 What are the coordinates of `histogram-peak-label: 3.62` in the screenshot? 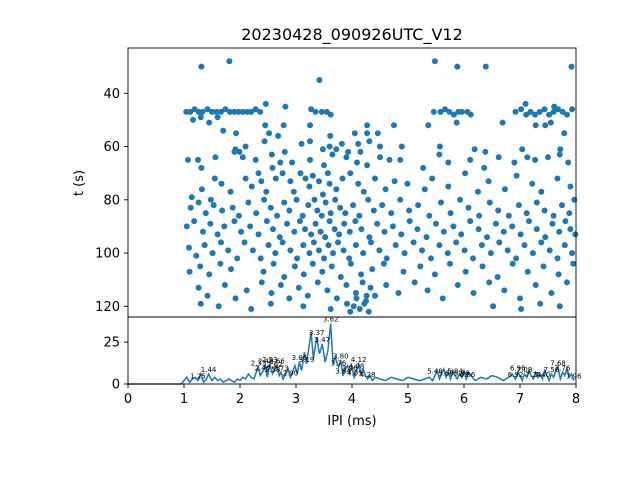 It's located at (331, 320).